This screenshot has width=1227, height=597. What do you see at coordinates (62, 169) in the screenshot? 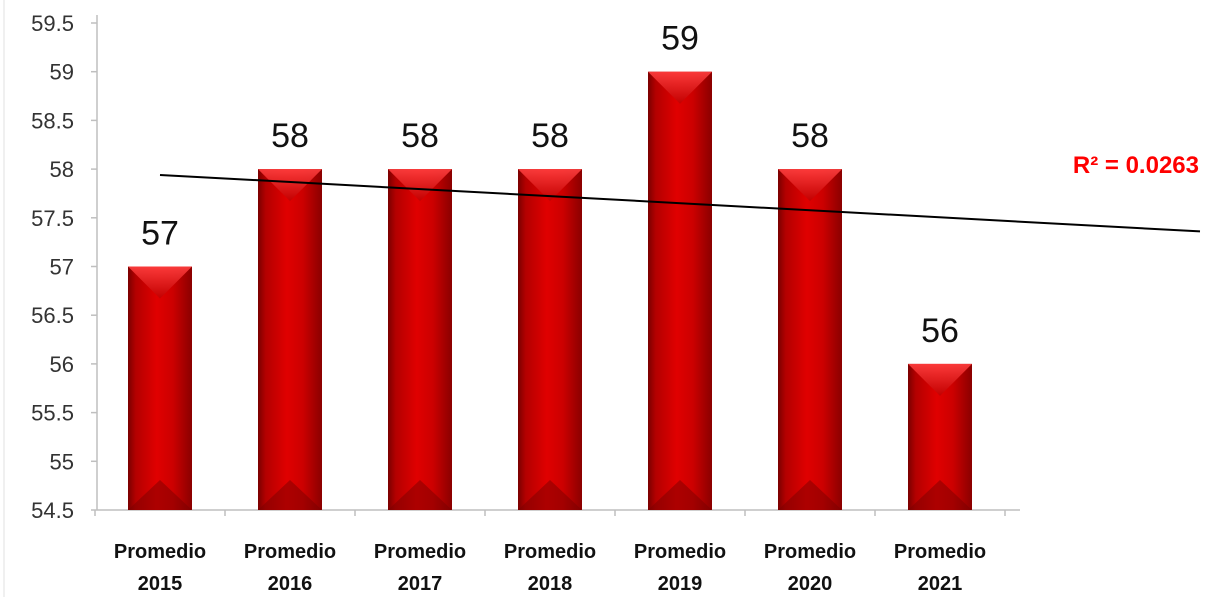
I see `y-tick-label: 58` at bounding box center [62, 169].